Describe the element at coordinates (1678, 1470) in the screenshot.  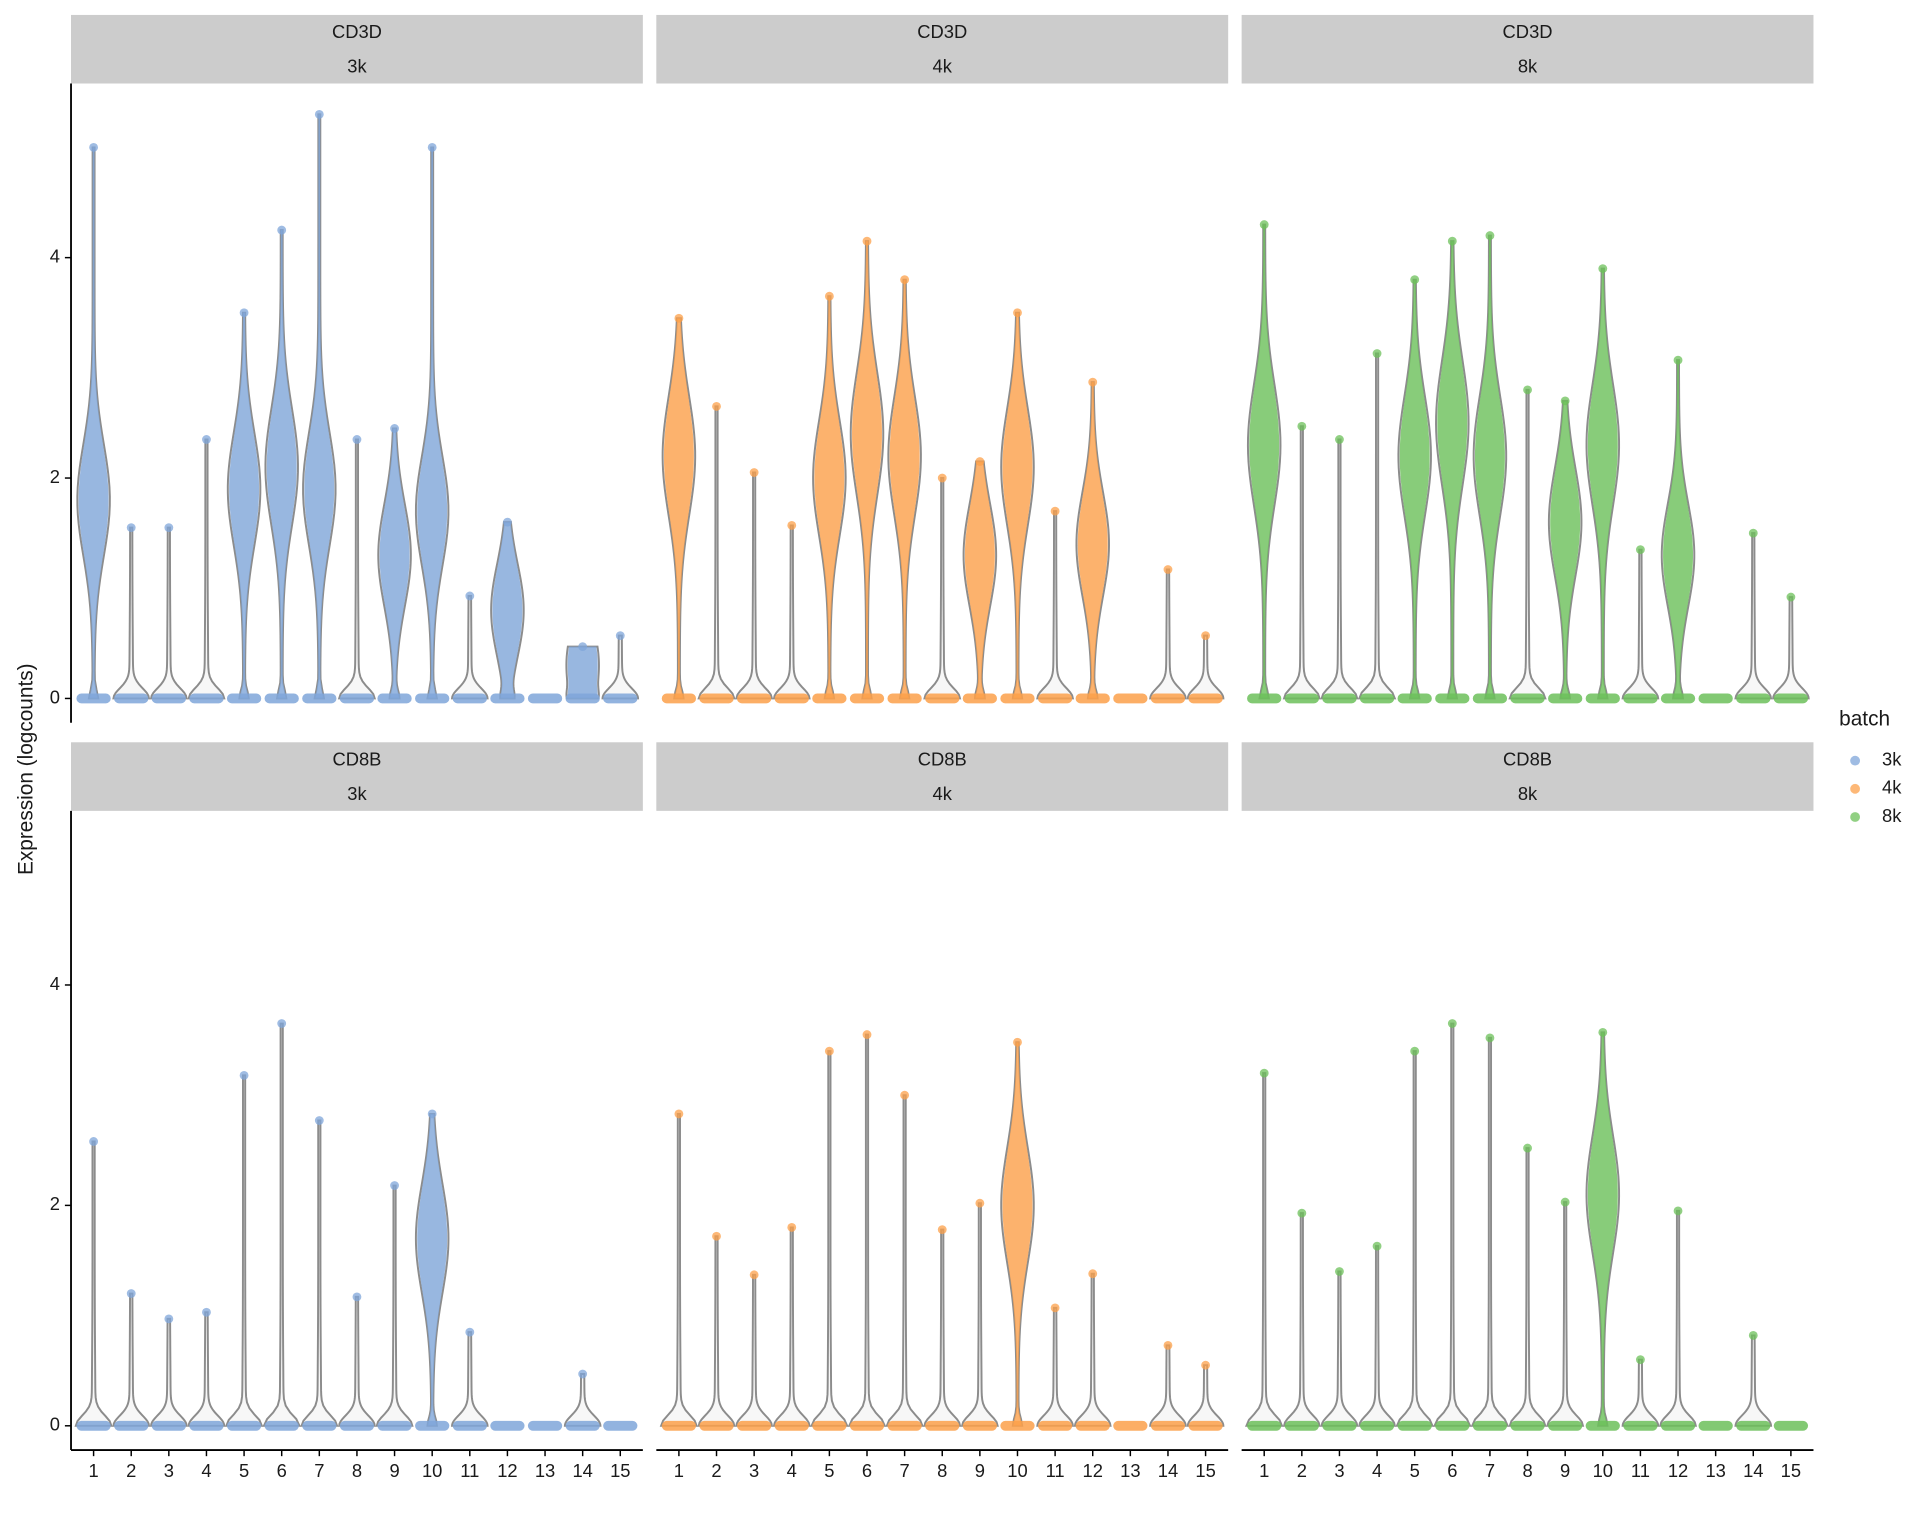
I see `x-tick-label: 12` at that location.